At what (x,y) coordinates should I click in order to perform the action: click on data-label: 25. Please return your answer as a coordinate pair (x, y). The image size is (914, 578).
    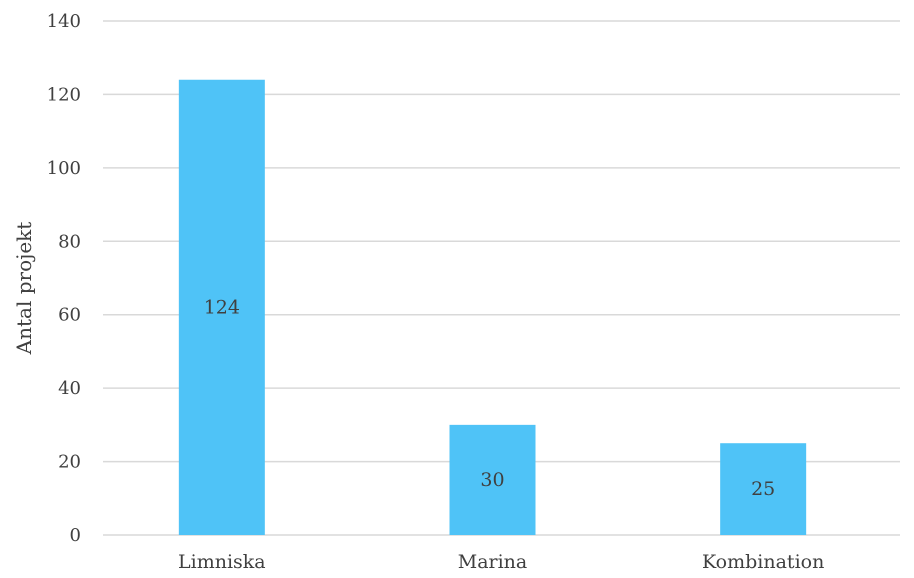
    Looking at the image, I should click on (763, 489).